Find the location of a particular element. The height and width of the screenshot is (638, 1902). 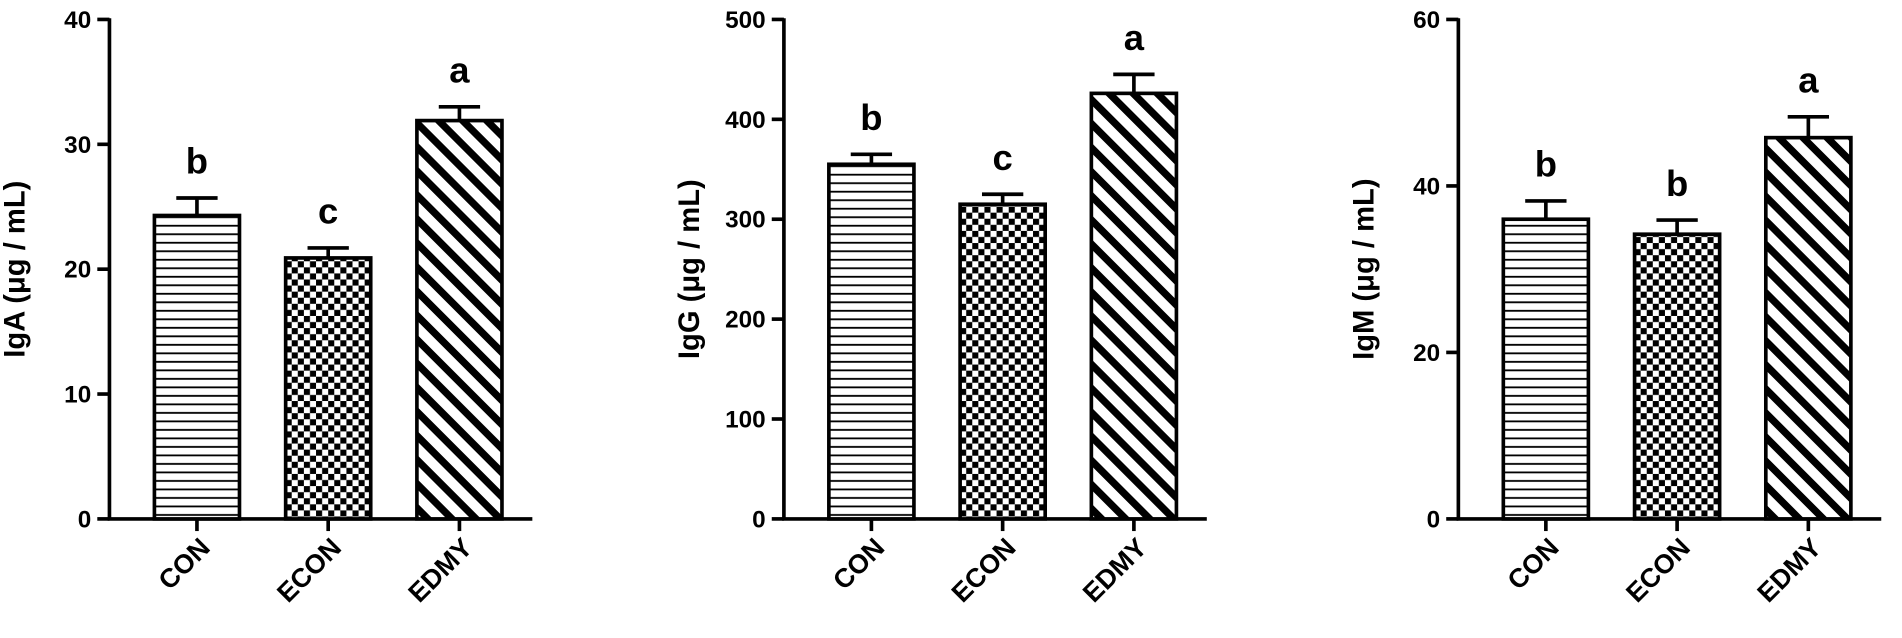

y-tick-label: 500 is located at coordinates (745, 20).